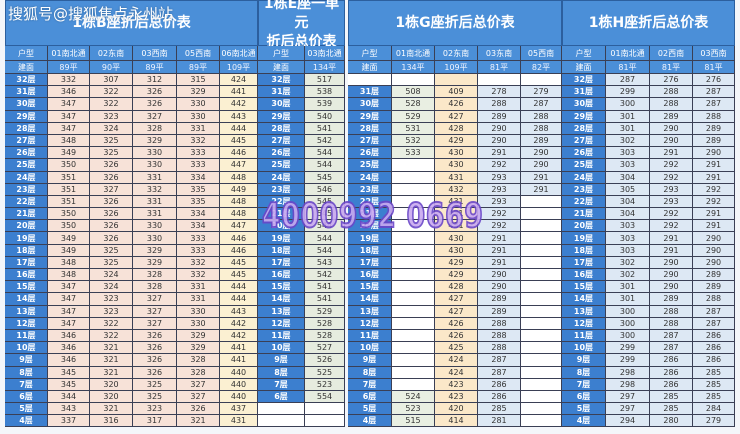 This screenshot has height=434, width=740. What do you see at coordinates (370, 80) in the screenshot?
I see `floor-label` at bounding box center [370, 80].